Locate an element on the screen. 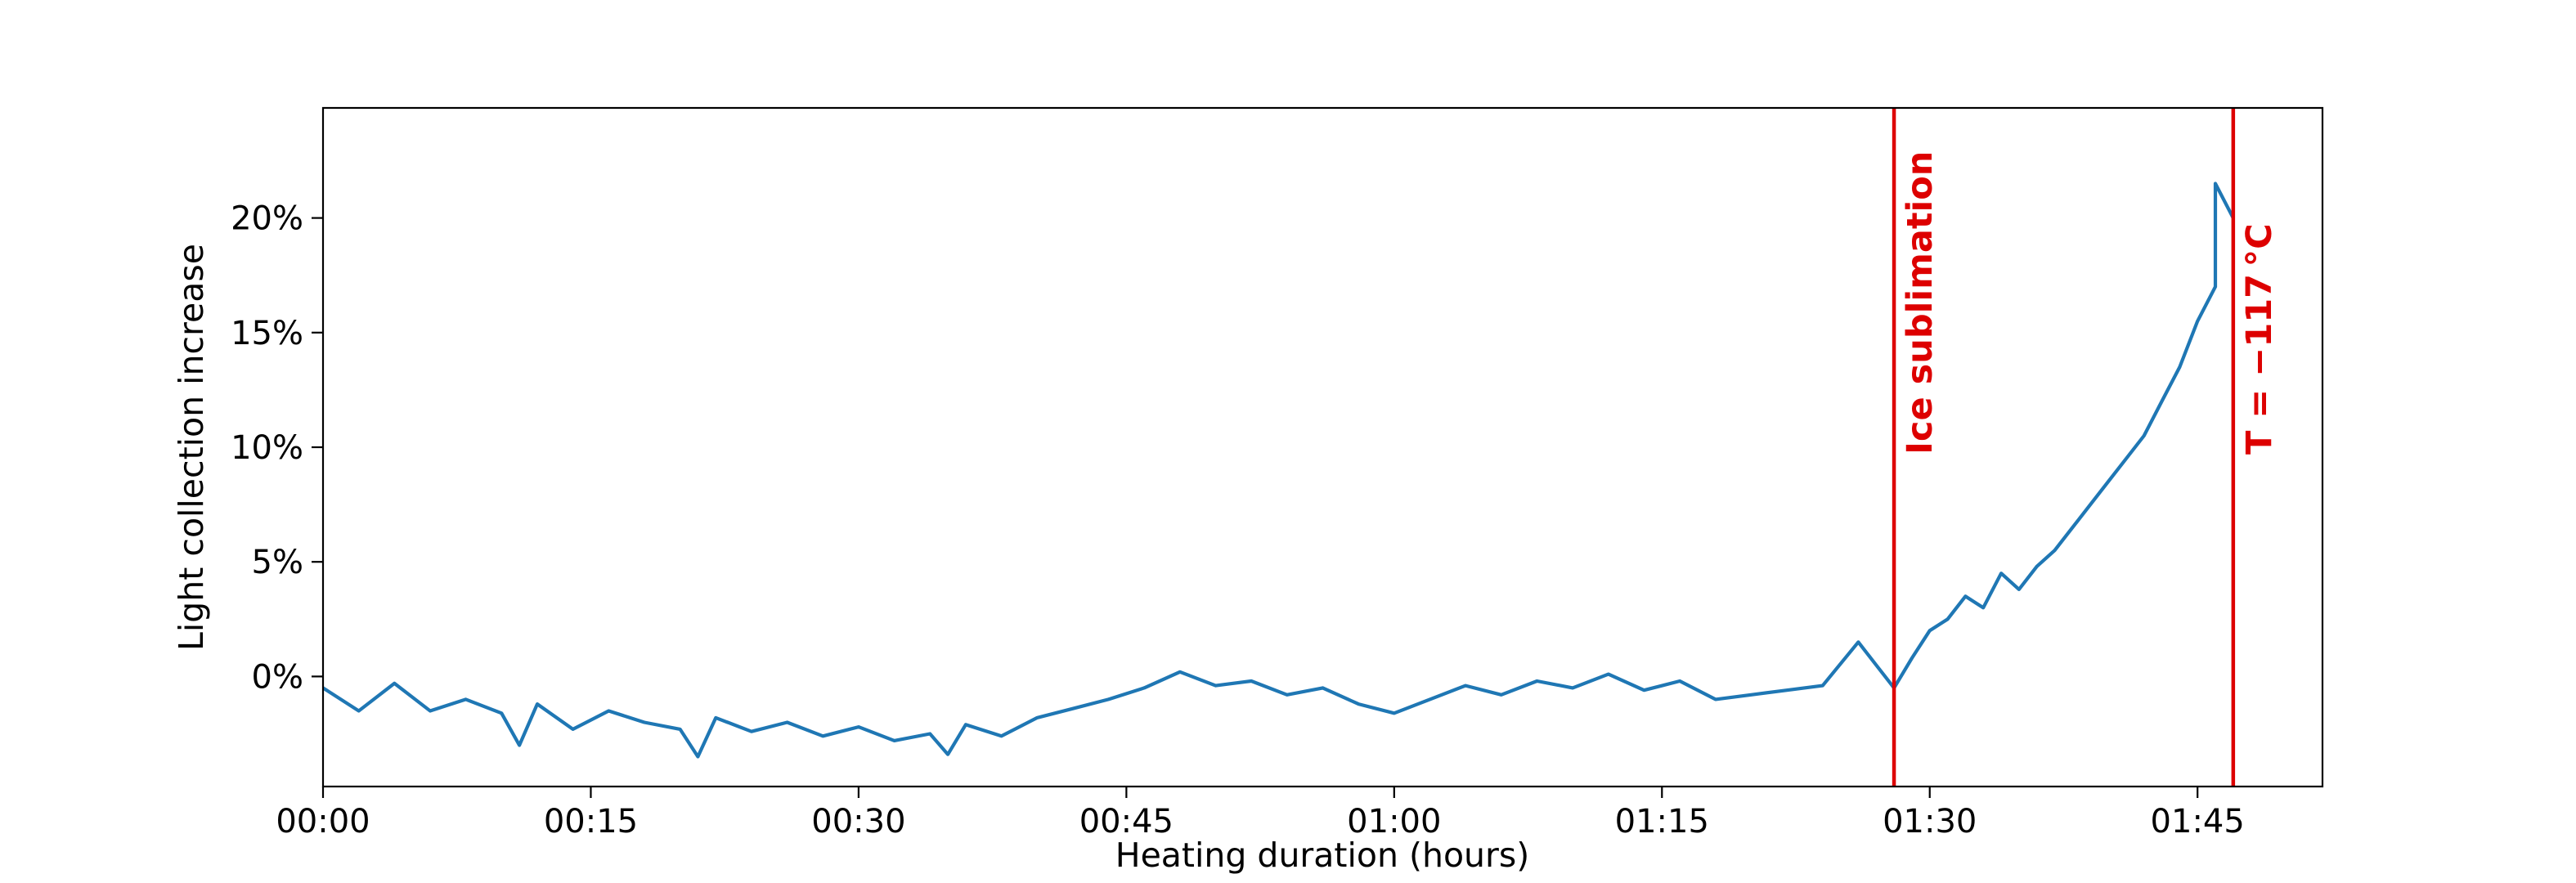  y-axis: 0% 5% 10% 15% 20% is located at coordinates (277, 448).